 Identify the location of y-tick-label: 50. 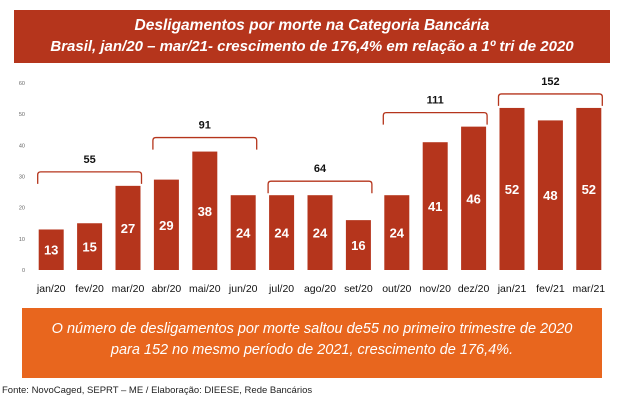
(22, 115).